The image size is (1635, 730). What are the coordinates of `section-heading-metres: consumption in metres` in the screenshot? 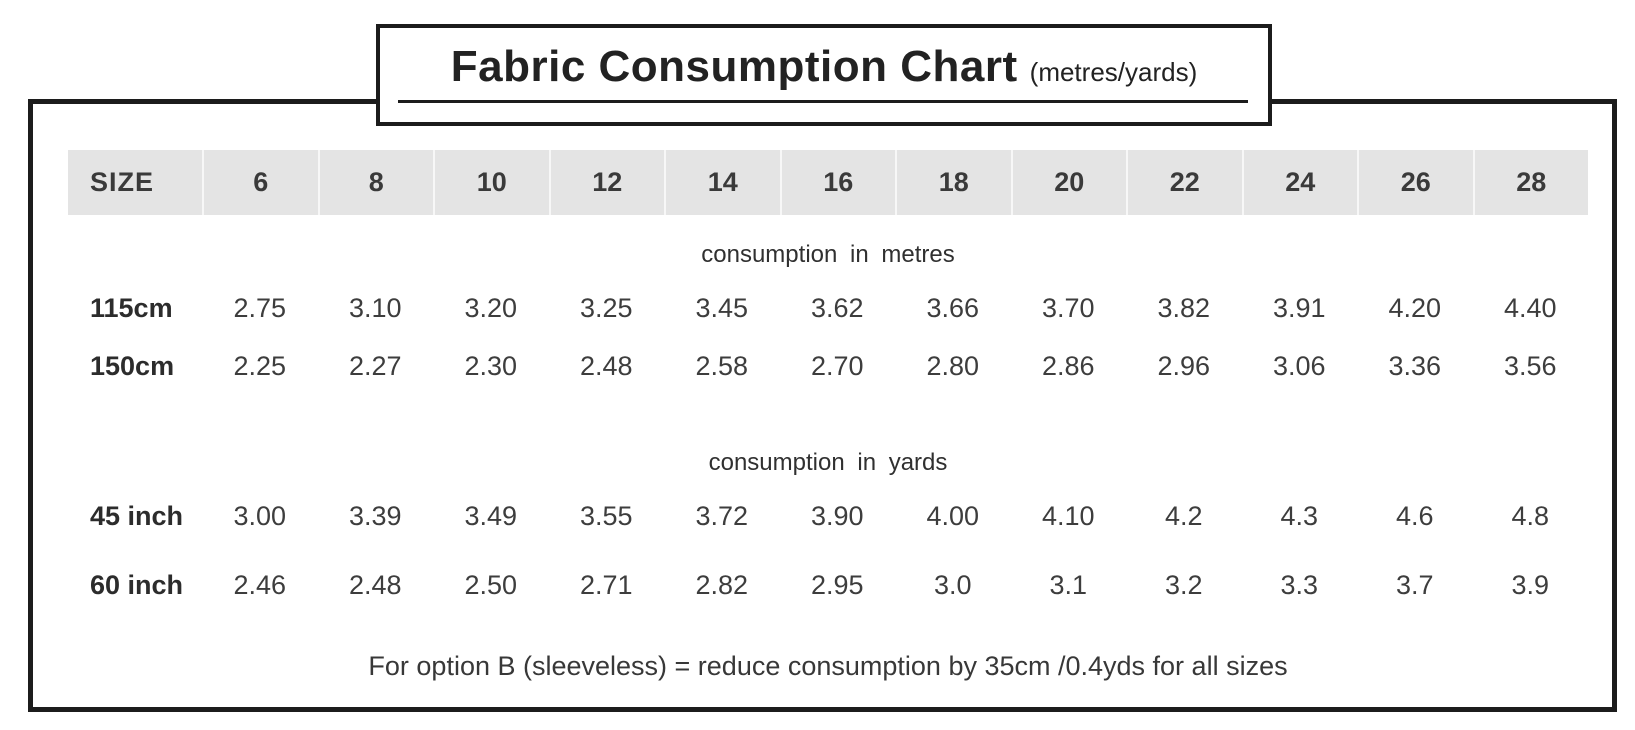 It's located at (828, 254).